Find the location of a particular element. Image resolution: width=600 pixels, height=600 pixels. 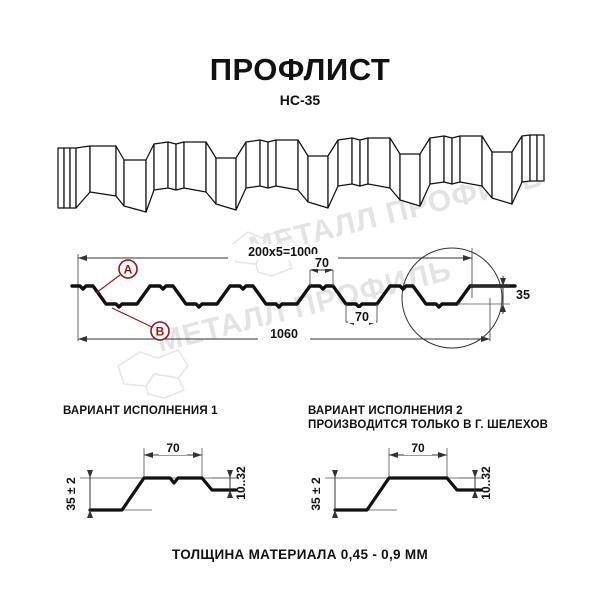

dimension-bottom-span-label: 1060 is located at coordinates (284, 334).